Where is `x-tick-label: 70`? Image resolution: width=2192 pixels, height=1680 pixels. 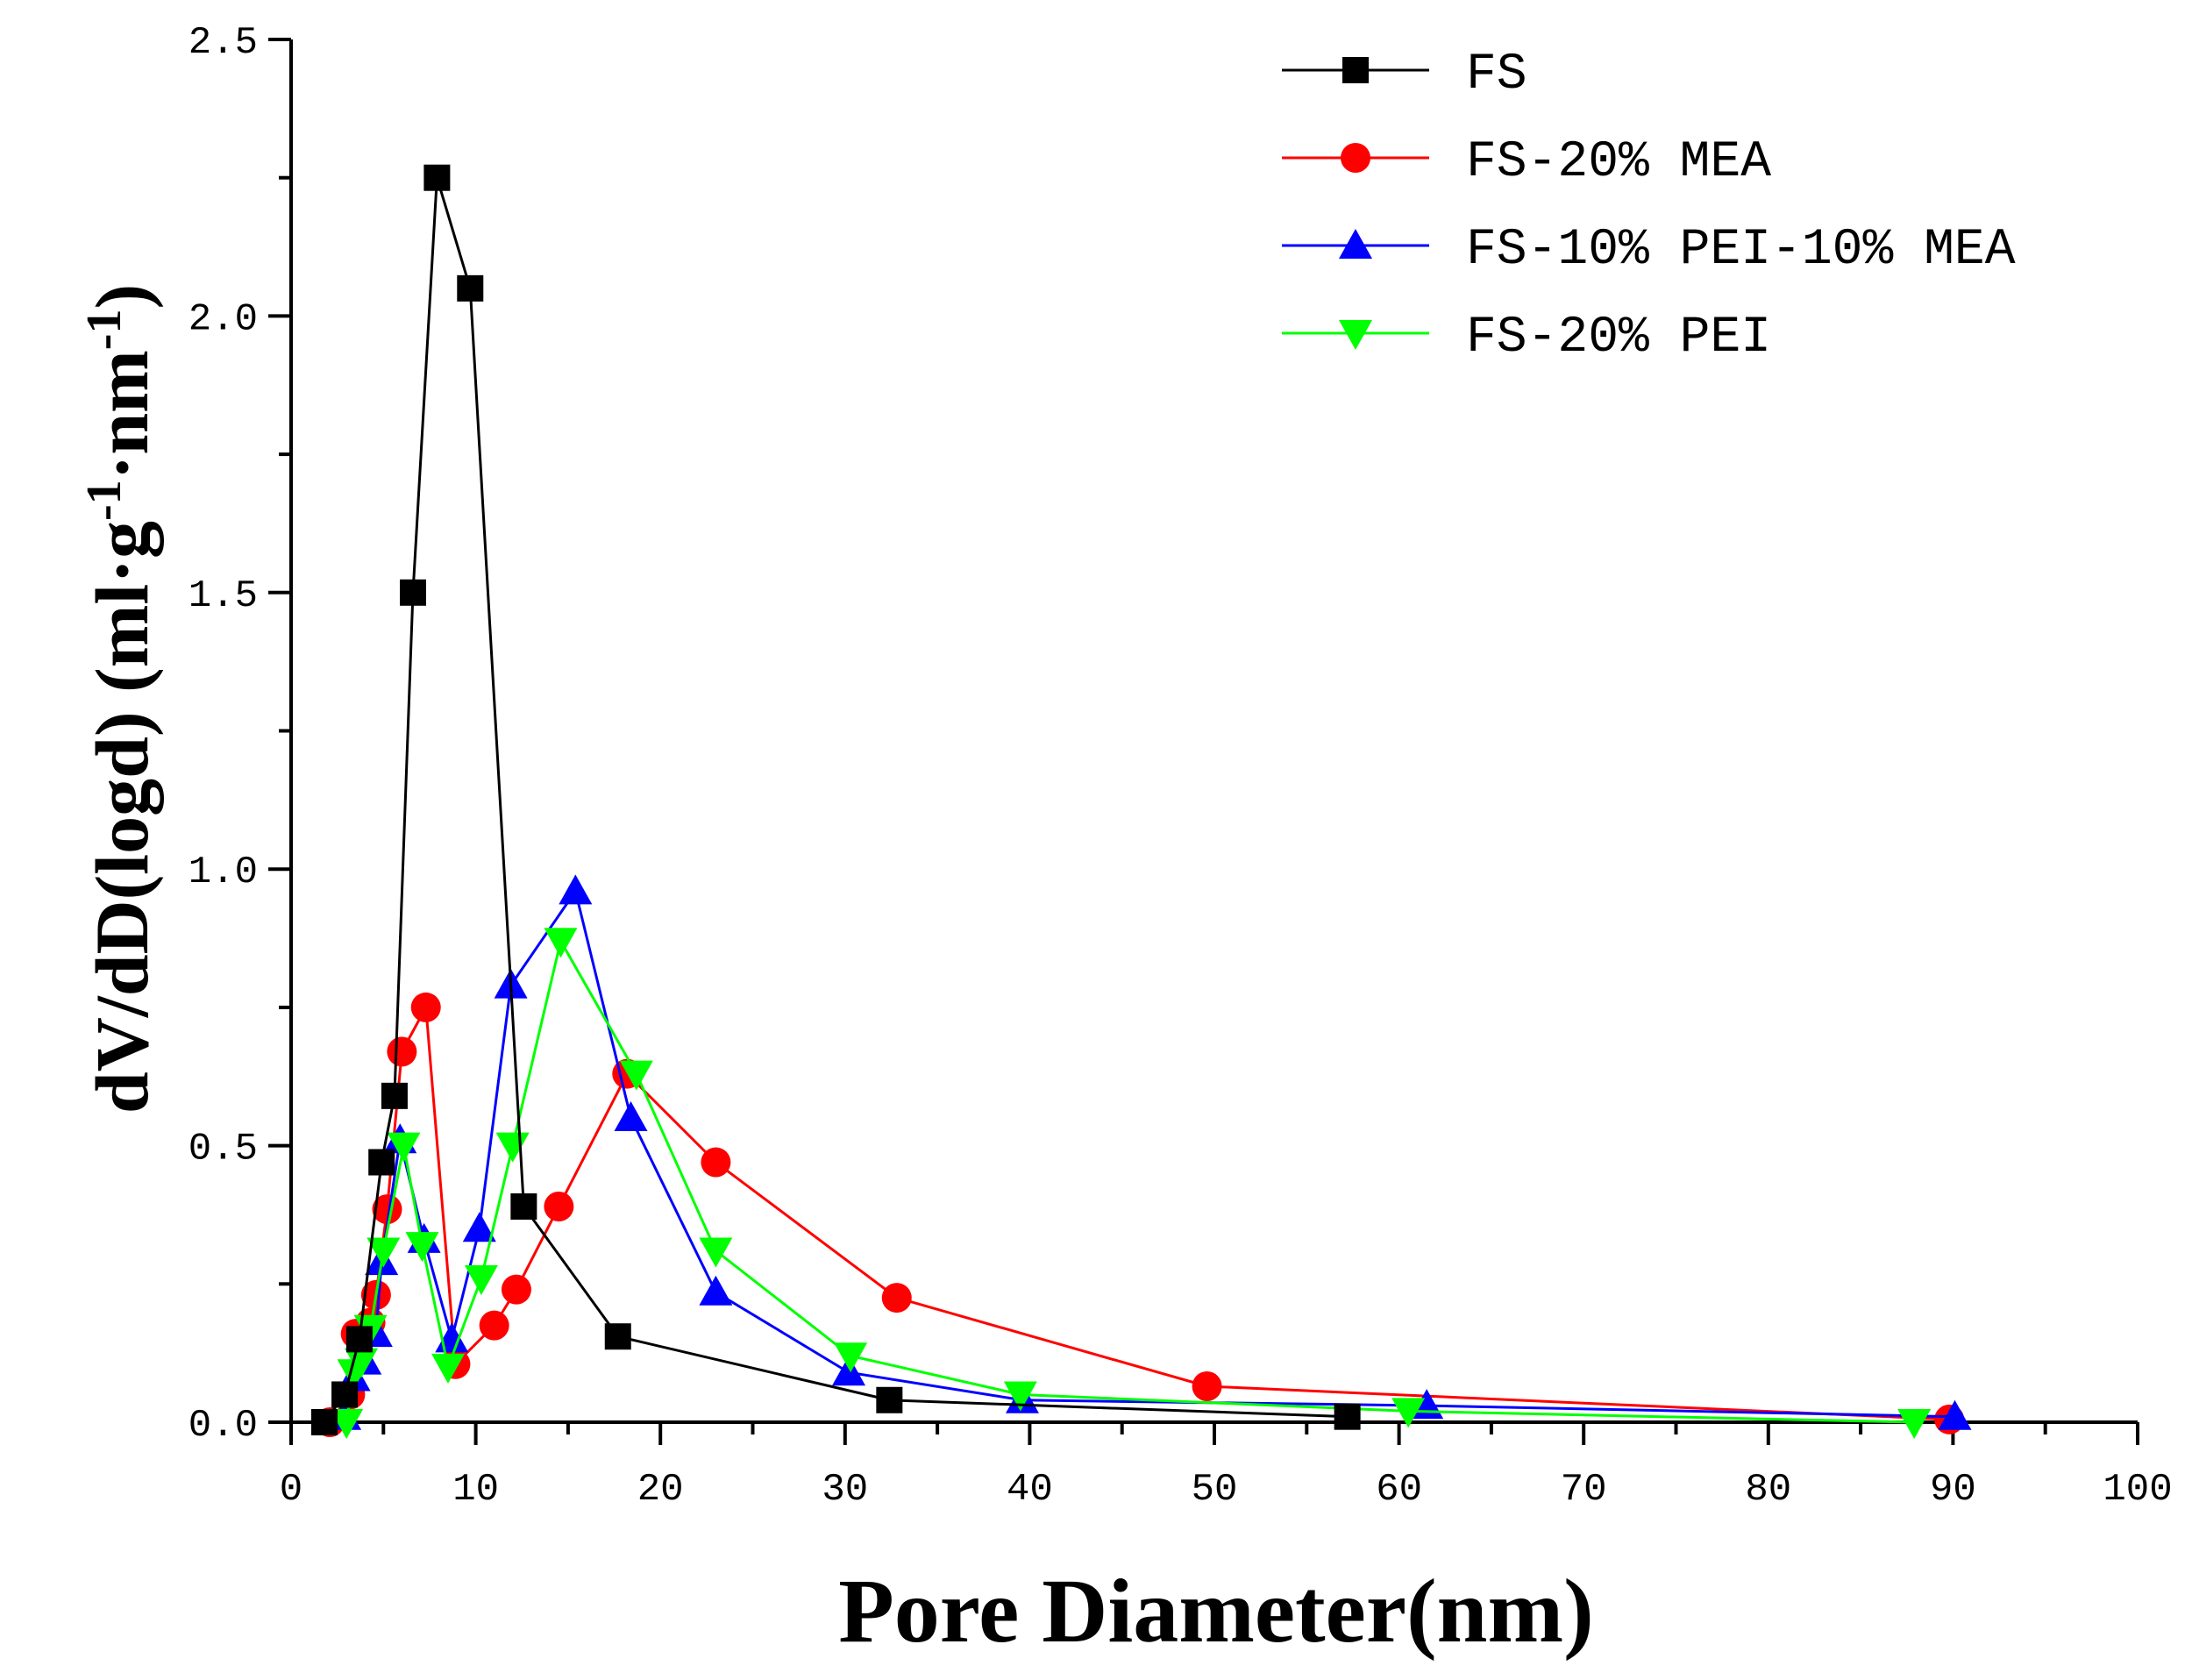 x-tick-label: 70 is located at coordinates (1584, 1490).